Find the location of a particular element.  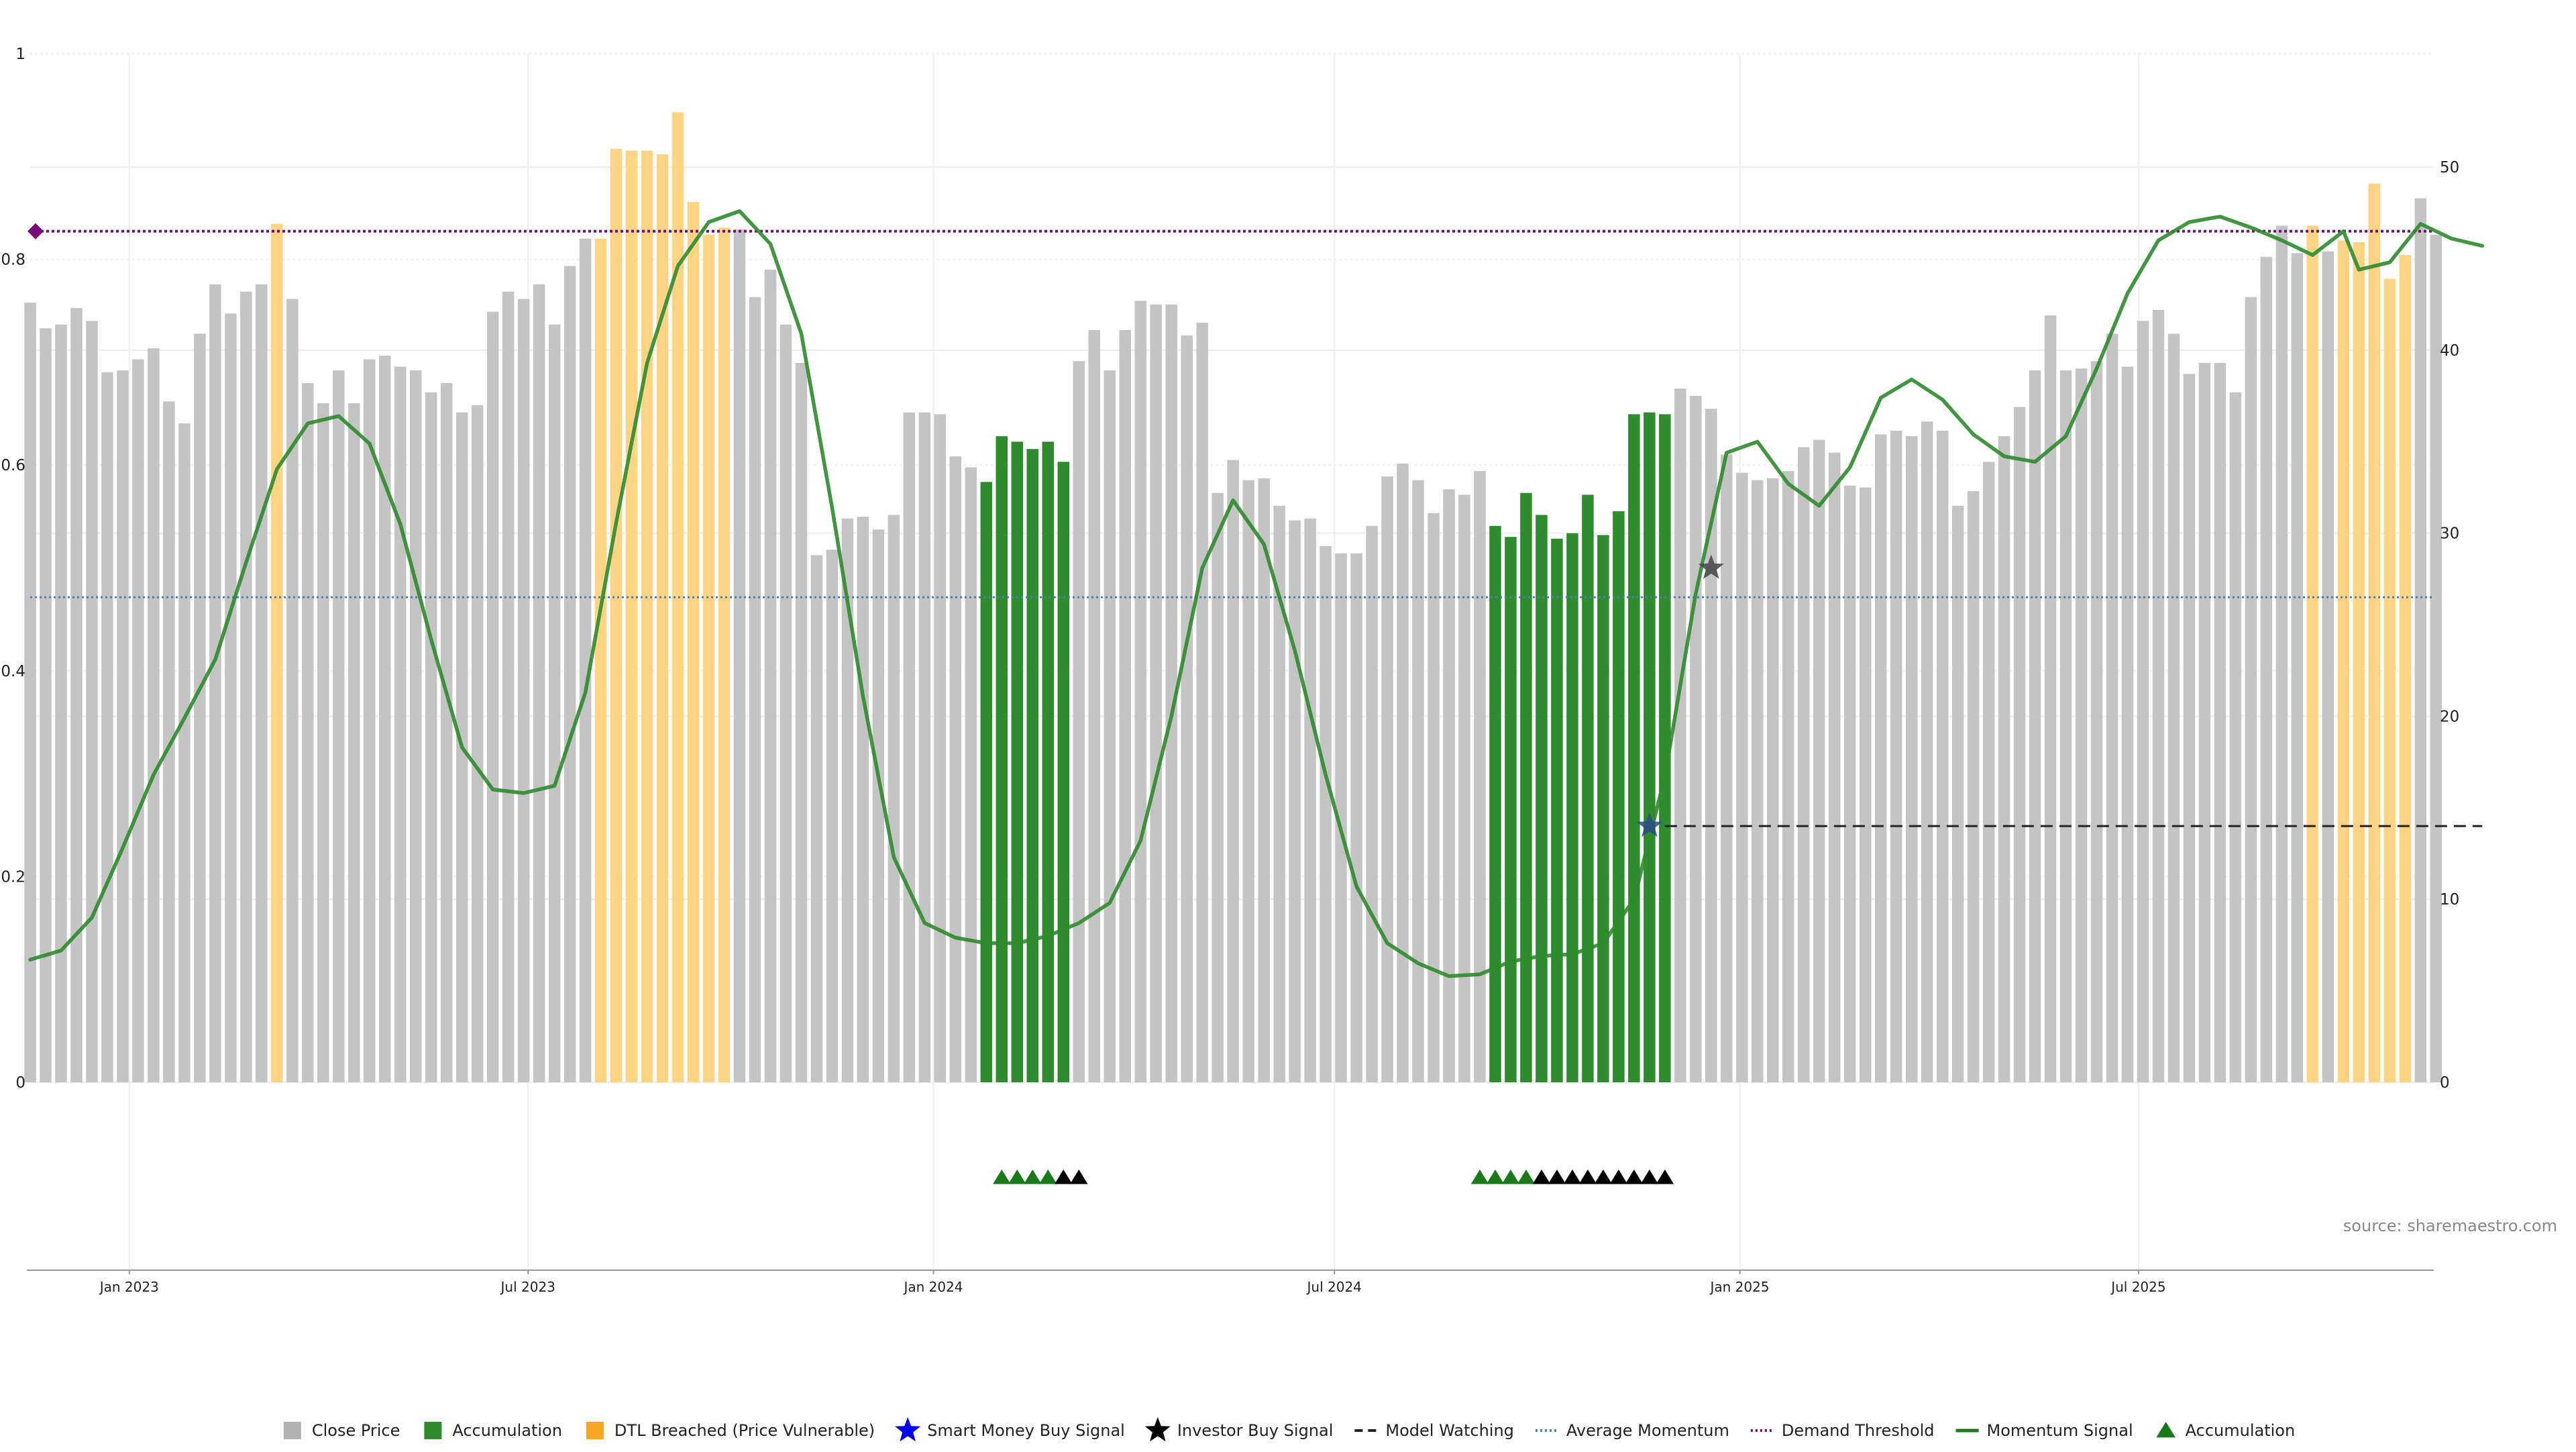

date-tick-label: Jan 2024 is located at coordinates (932, 1287).